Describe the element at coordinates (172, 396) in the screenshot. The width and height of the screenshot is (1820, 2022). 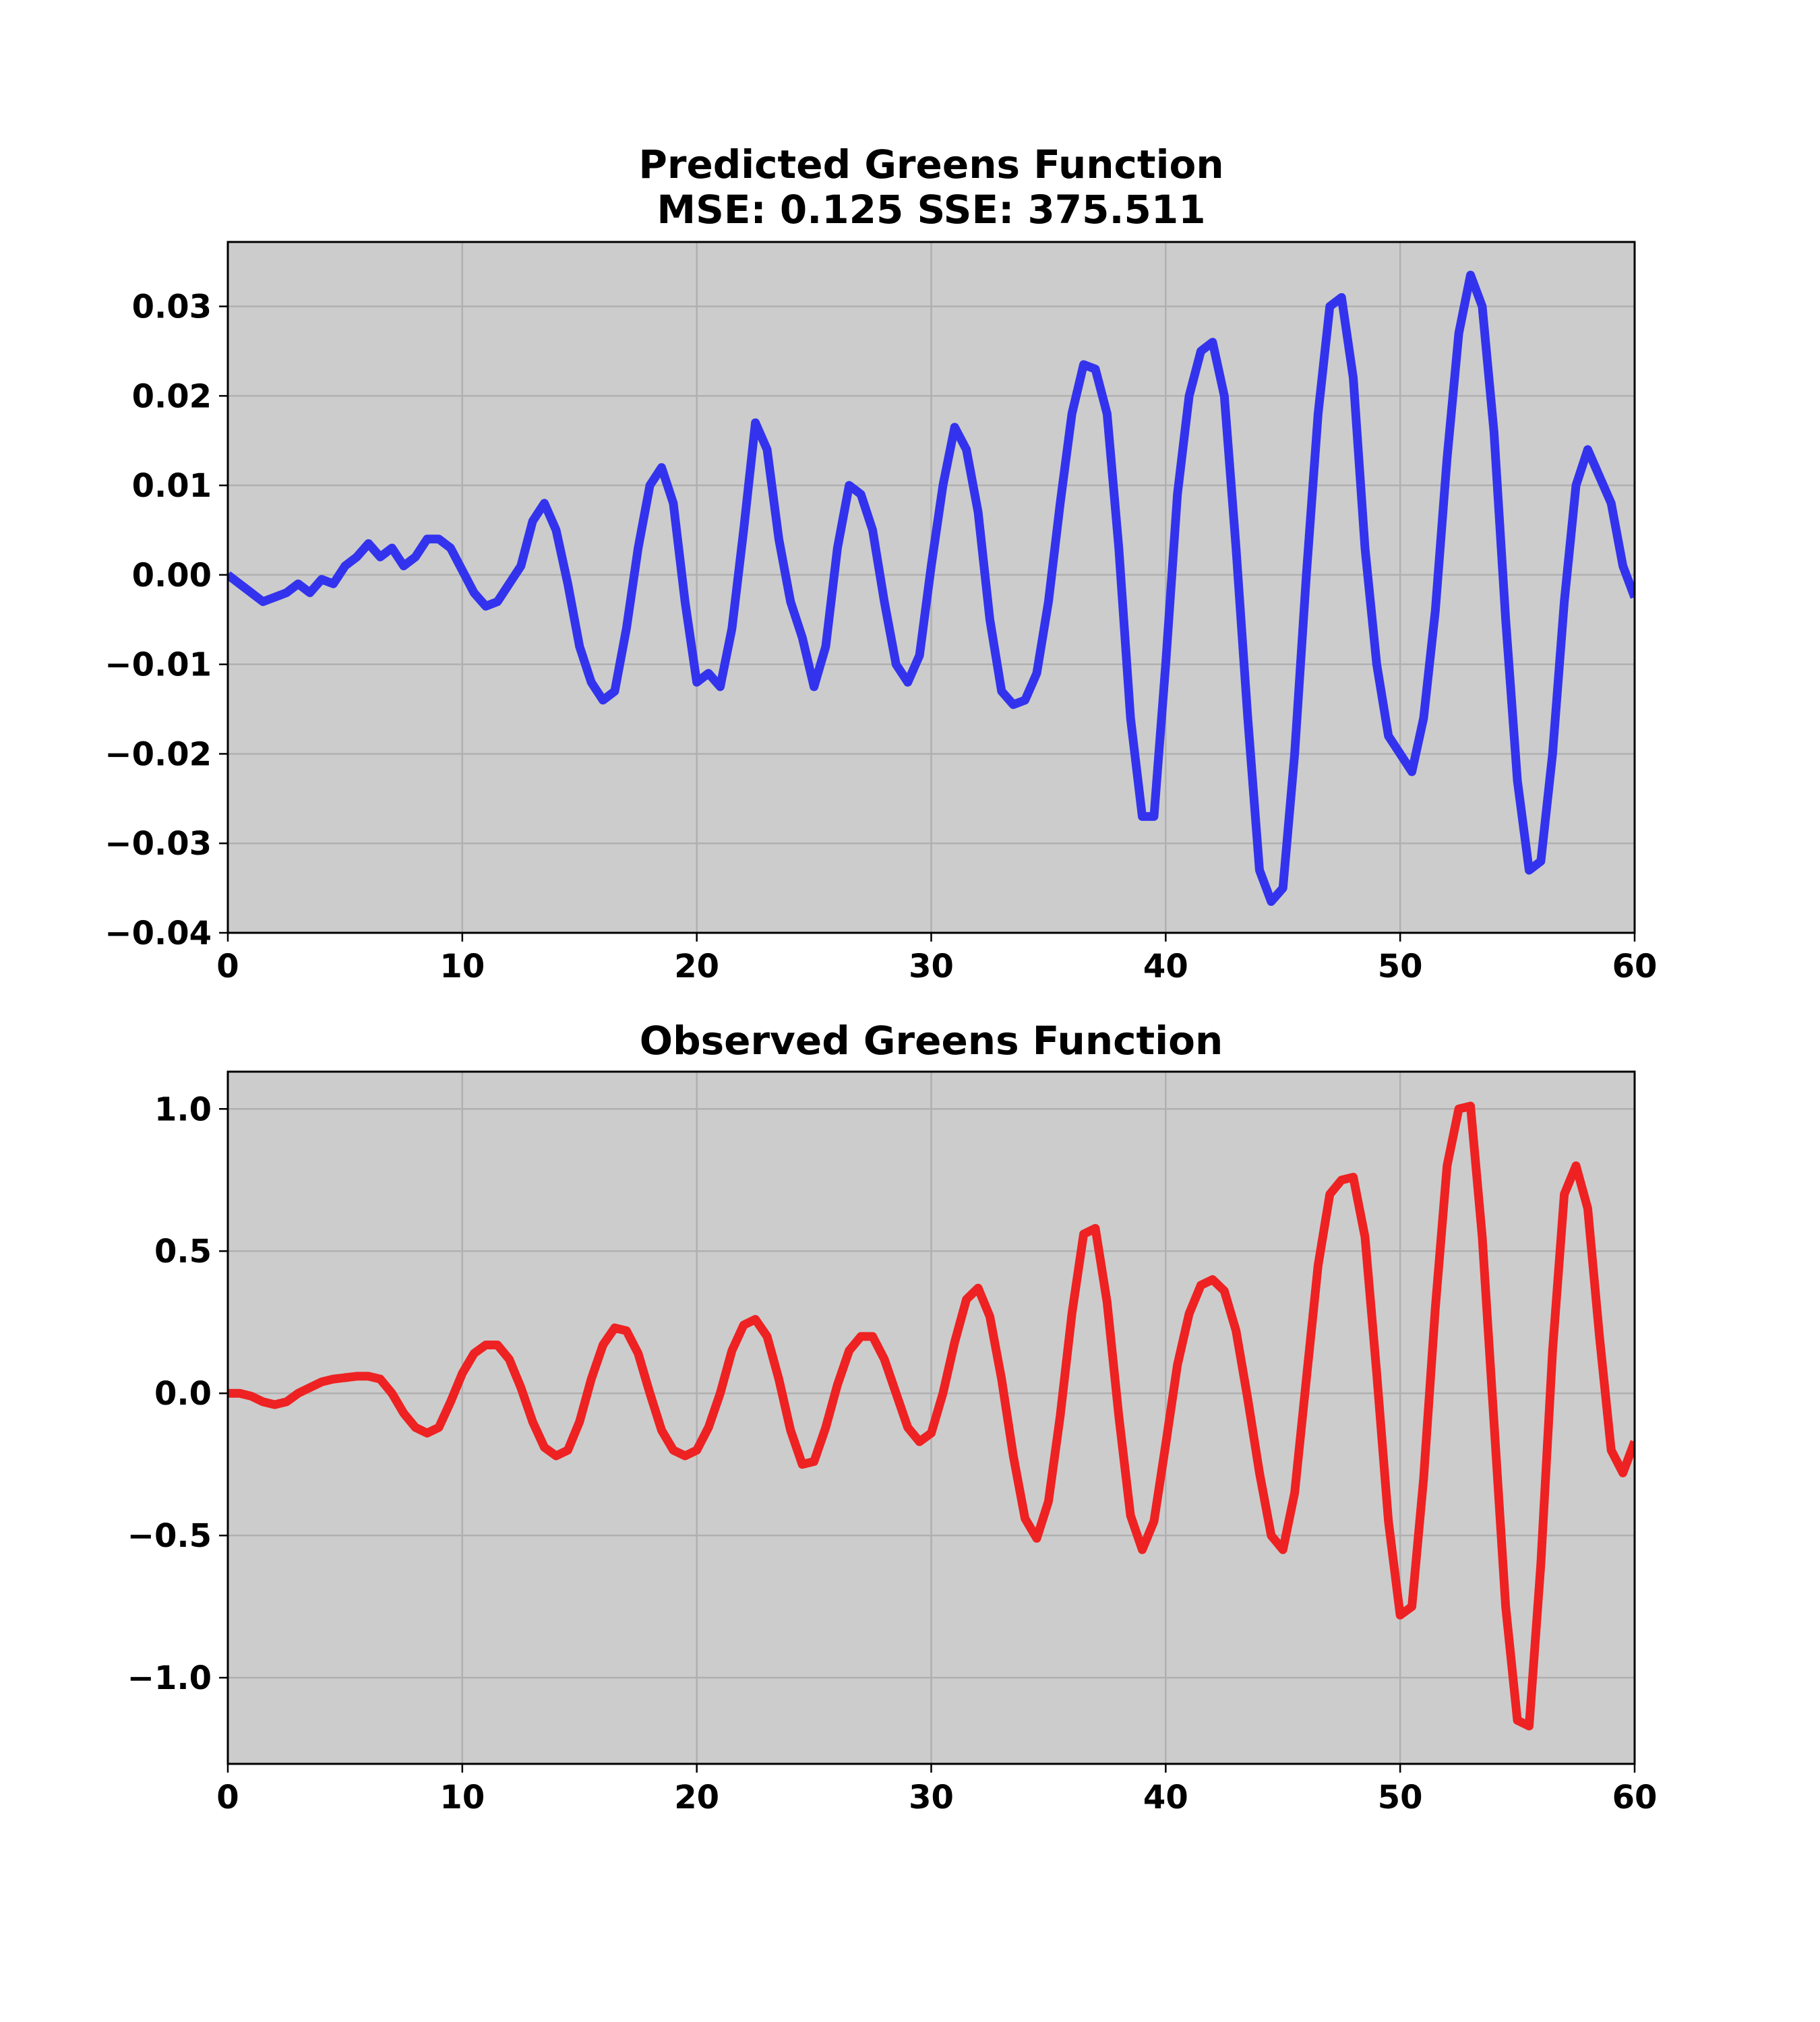
I see `y-tick-label: 0.02` at that location.